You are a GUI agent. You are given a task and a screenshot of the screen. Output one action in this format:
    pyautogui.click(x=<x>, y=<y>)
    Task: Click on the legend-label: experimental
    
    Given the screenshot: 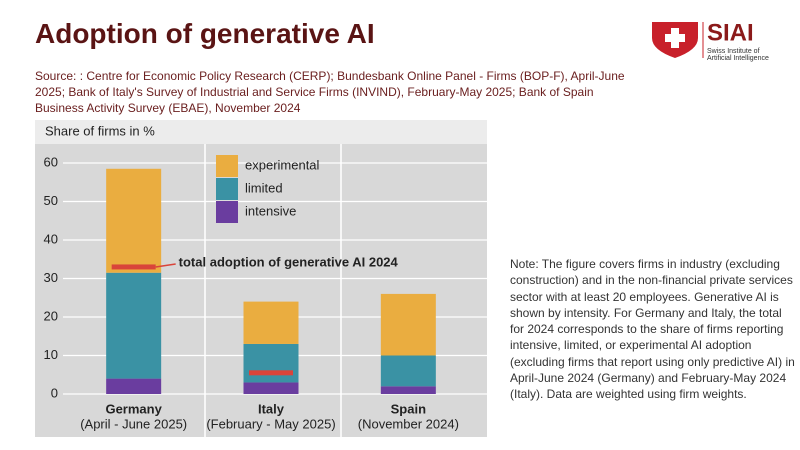 What is the action you would take?
    pyautogui.click(x=282, y=164)
    